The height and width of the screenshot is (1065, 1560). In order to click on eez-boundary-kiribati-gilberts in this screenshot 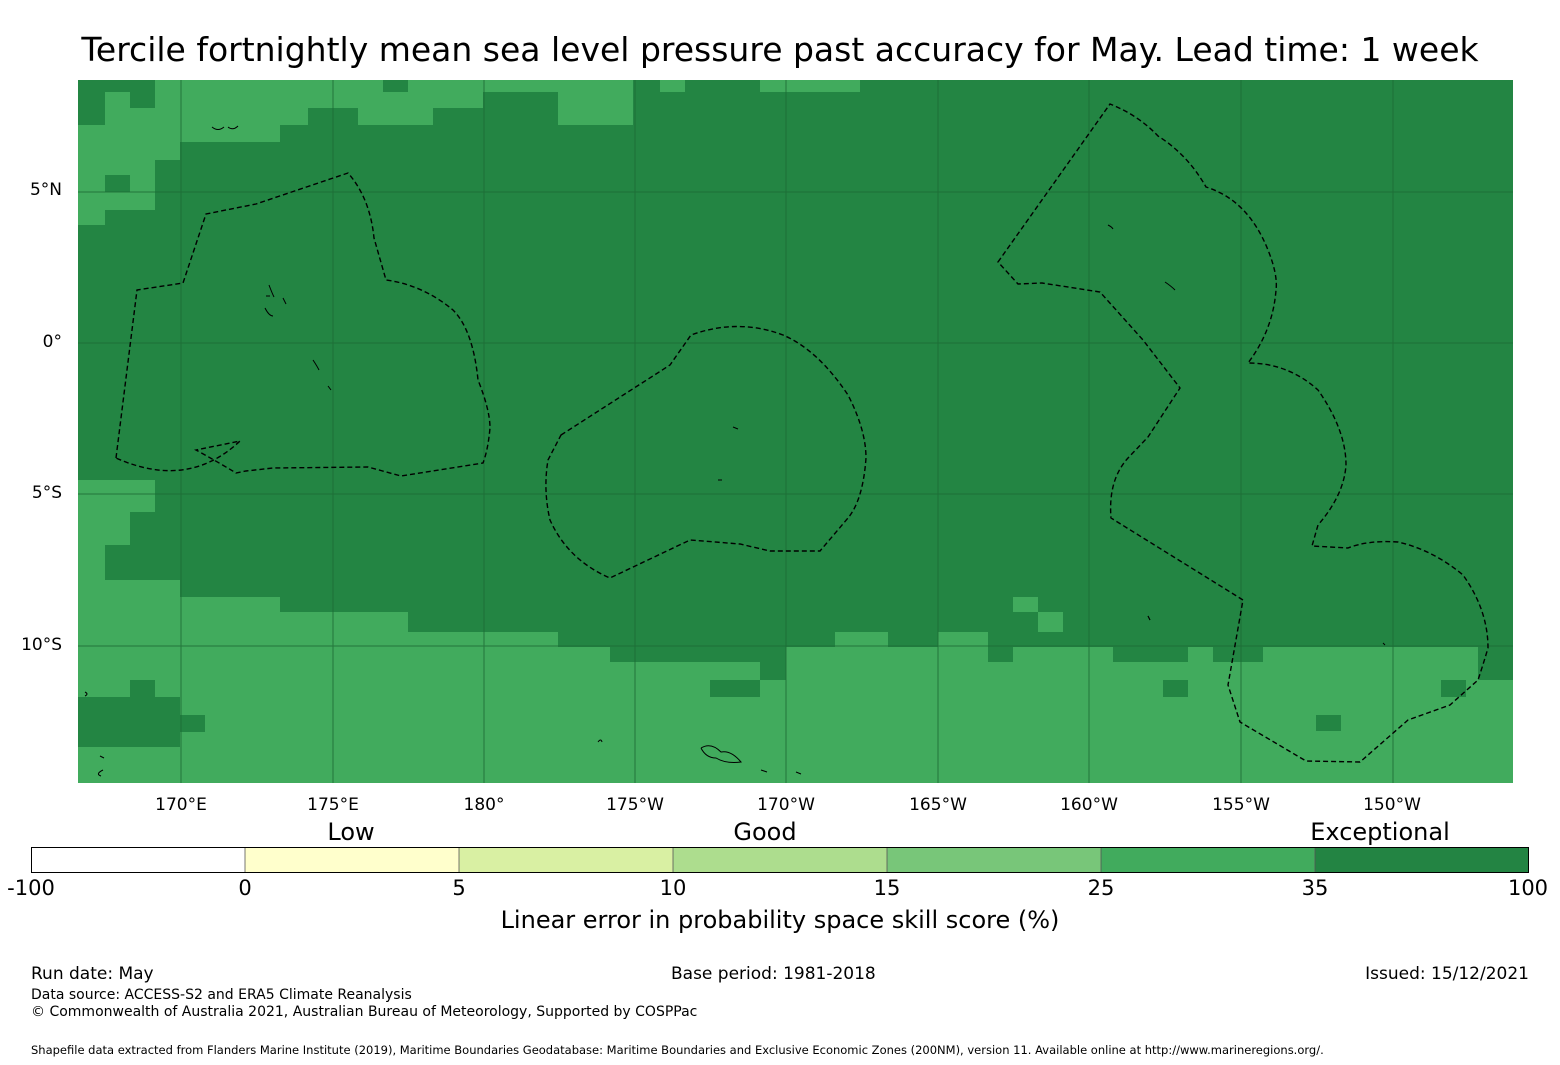, I will do `click(303, 324)`.